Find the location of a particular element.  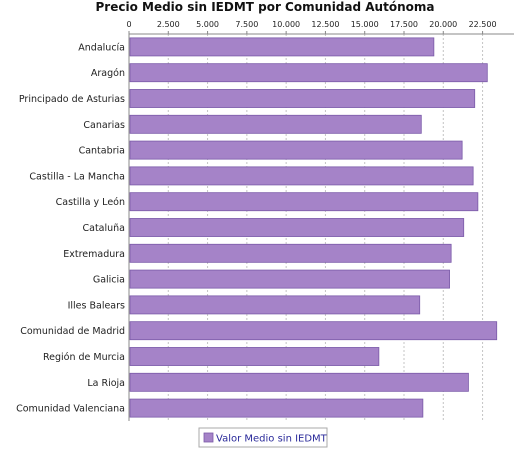

x-tick-label: 17.500 is located at coordinates (404, 24).